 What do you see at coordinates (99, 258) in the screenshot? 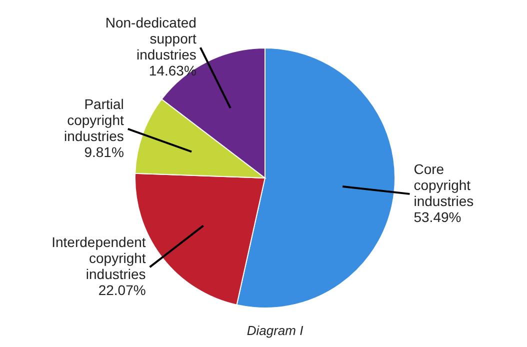
I see `slice-label: Interdependent copyright industries` at bounding box center [99, 258].